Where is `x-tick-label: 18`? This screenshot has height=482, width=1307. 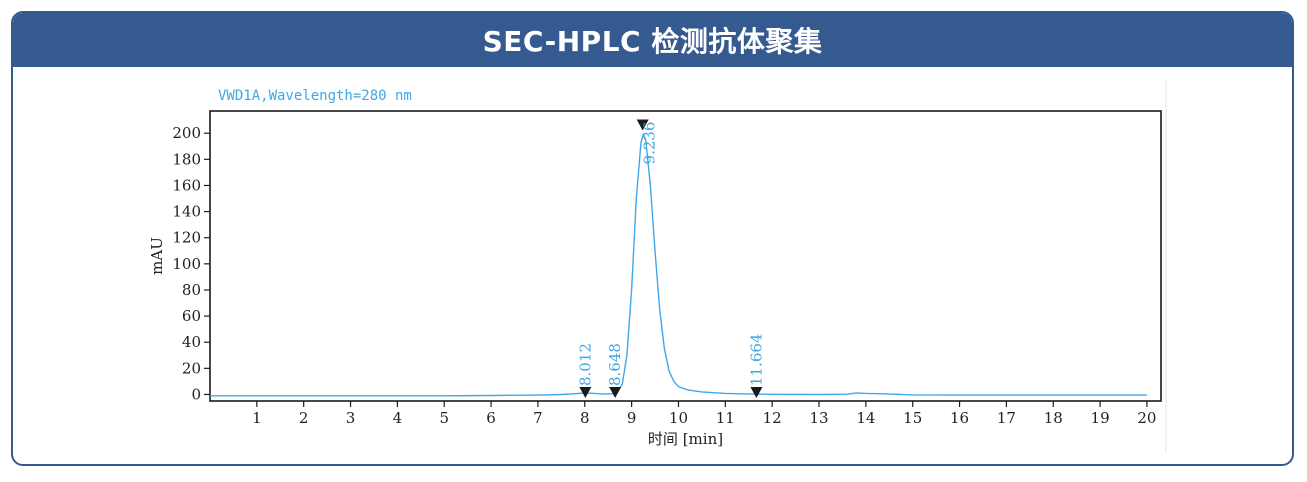
x-tick-label: 18 is located at coordinates (1053, 418).